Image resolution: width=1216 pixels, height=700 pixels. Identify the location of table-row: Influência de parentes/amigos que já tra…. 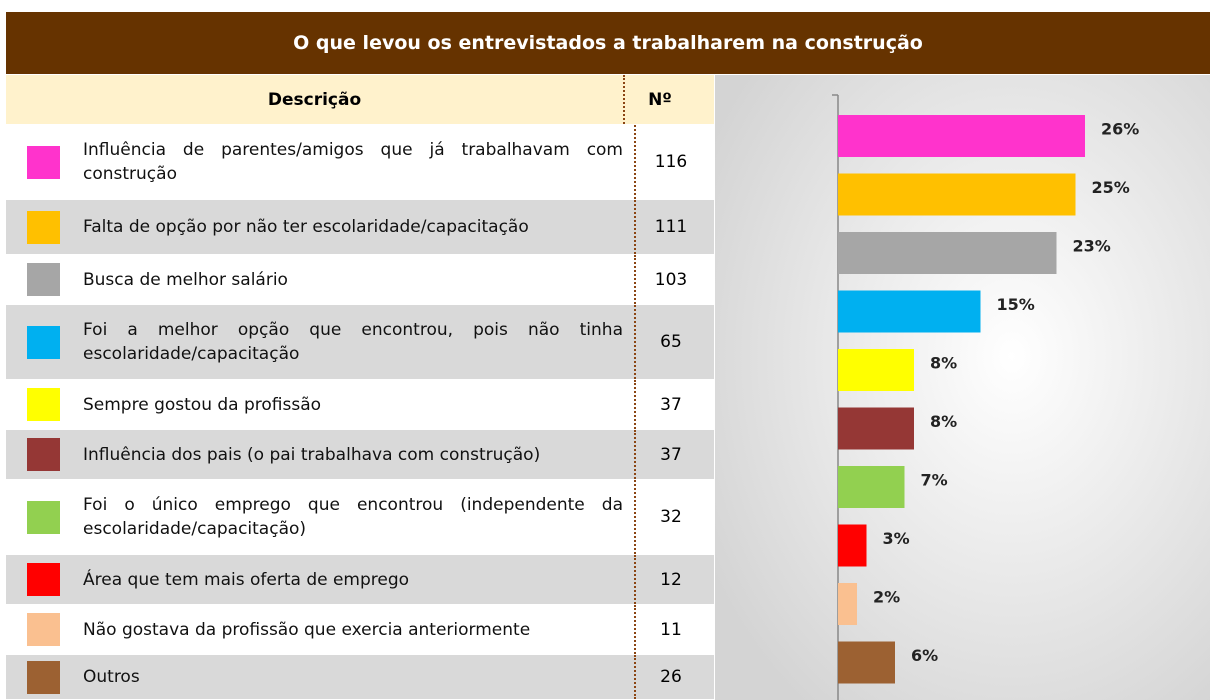
(360, 162).